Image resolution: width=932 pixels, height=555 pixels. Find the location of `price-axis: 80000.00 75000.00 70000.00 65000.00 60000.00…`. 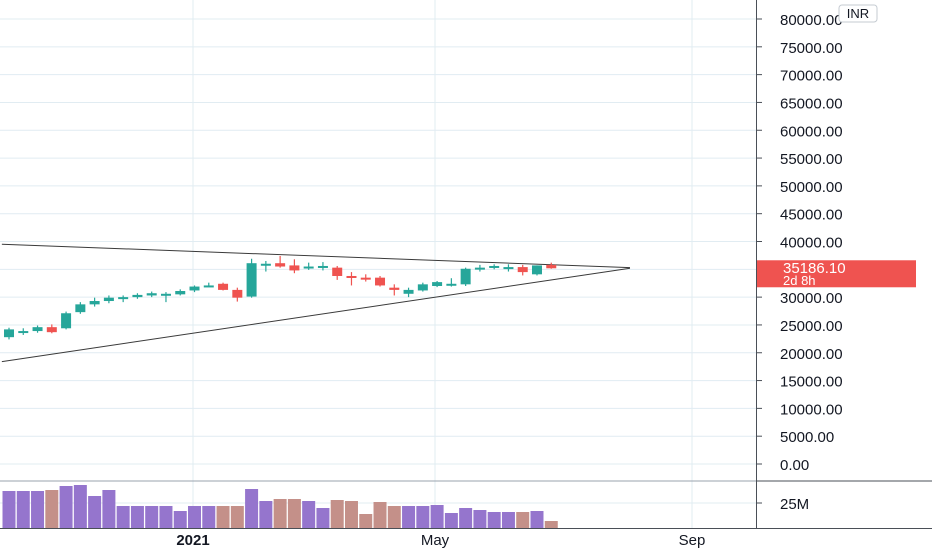

price-axis: 80000.00 75000.00 70000.00 65000.00 60000.00… is located at coordinates (800, 243).